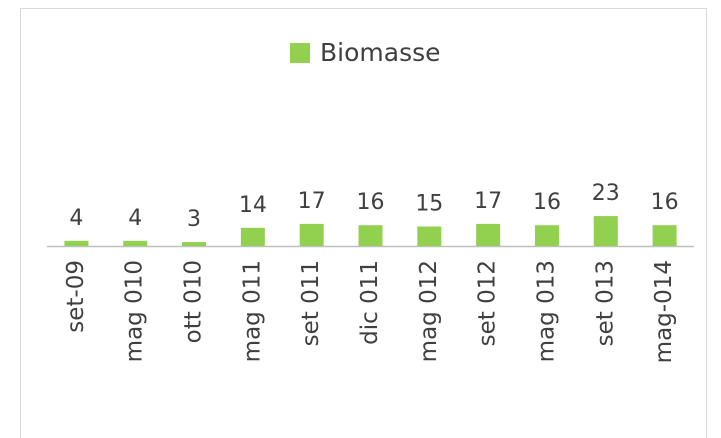 The image size is (721, 438). What do you see at coordinates (194, 301) in the screenshot?
I see `x-tick-label: ott 010` at bounding box center [194, 301].